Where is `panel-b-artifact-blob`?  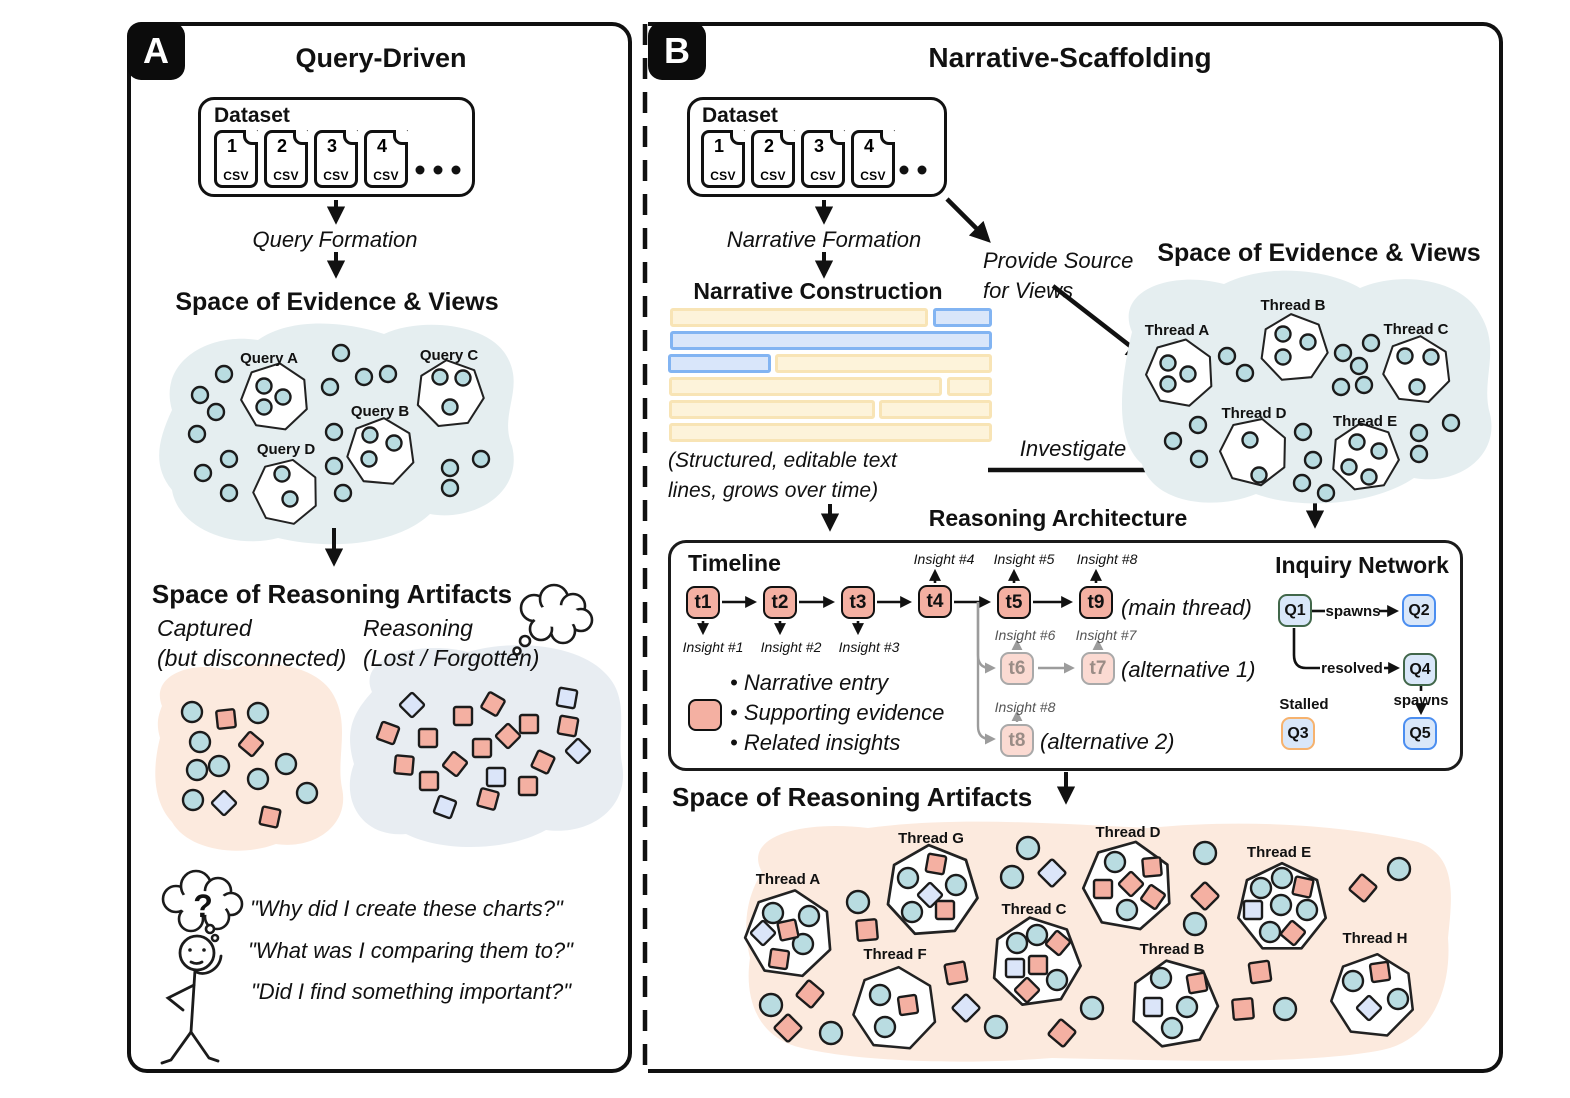
panel-b-artifact-blob is located at coordinates (1095, 941).